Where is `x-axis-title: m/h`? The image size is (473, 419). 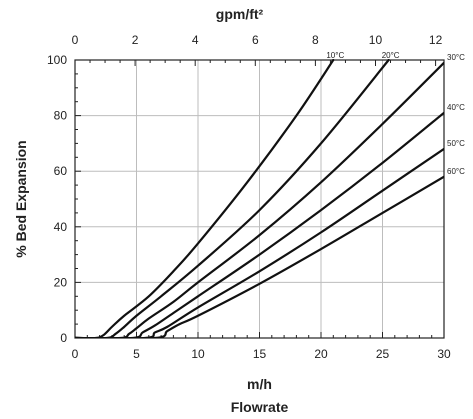 x-axis-title: m/h is located at coordinates (259, 384).